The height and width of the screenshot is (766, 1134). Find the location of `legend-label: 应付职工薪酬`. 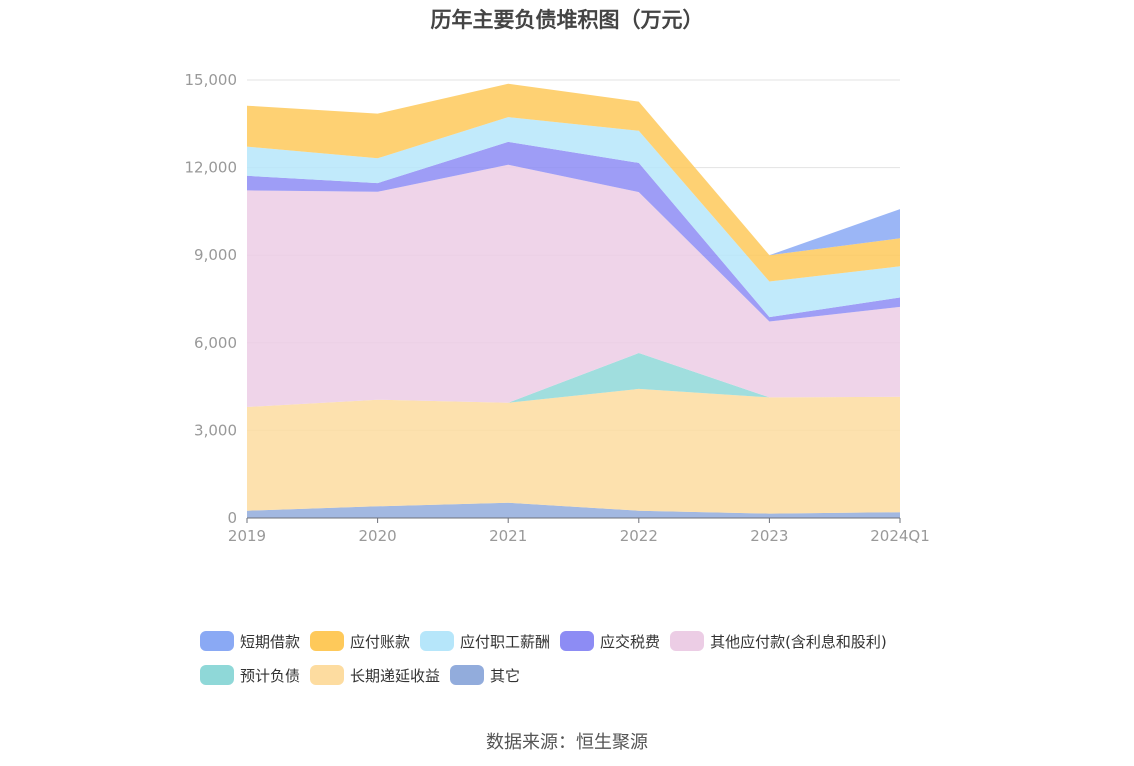

legend-label: 应付职工薪酬 is located at coordinates (505, 641).